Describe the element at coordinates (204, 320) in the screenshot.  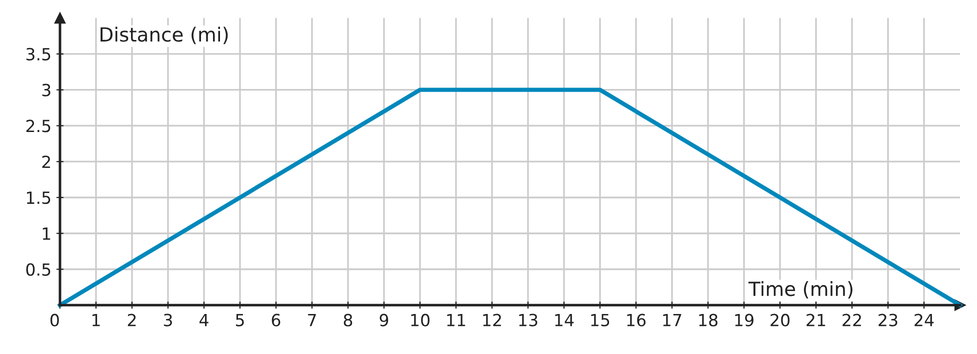
I see `x-tick-label: 4` at that location.